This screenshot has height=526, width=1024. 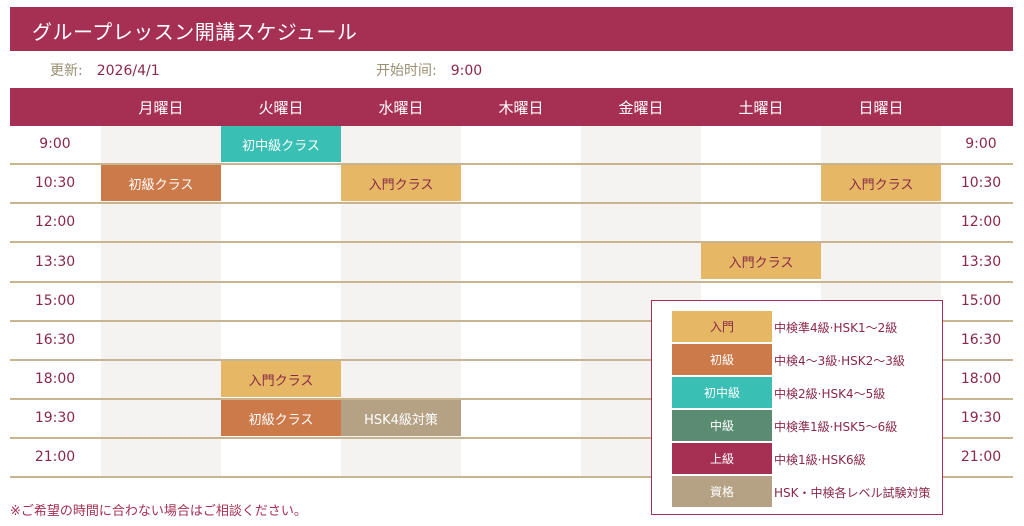 I want to click on legend-row: 入門 中検準4級·HSK1～2級, so click(x=802, y=327).